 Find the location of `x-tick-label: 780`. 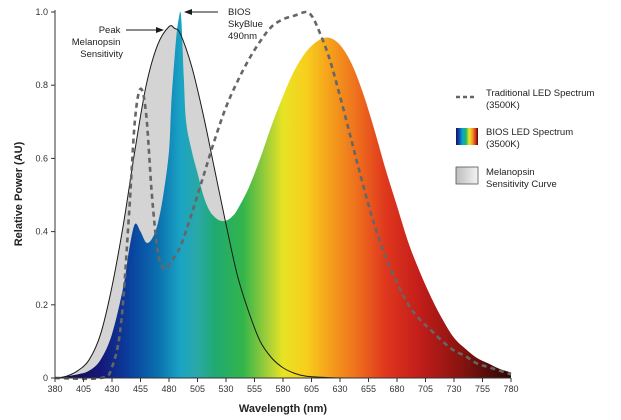

x-tick-label: 780 is located at coordinates (510, 389).